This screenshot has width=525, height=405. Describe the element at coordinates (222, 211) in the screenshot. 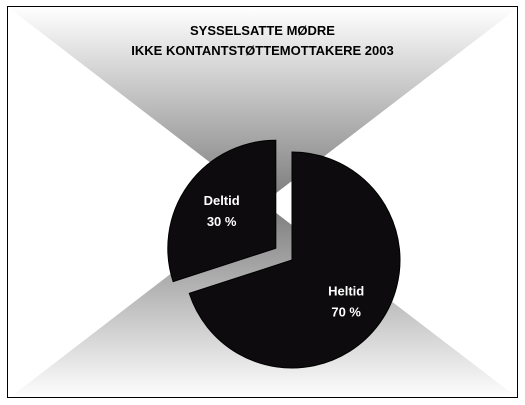

I see `pie-slice-deltid` at that location.